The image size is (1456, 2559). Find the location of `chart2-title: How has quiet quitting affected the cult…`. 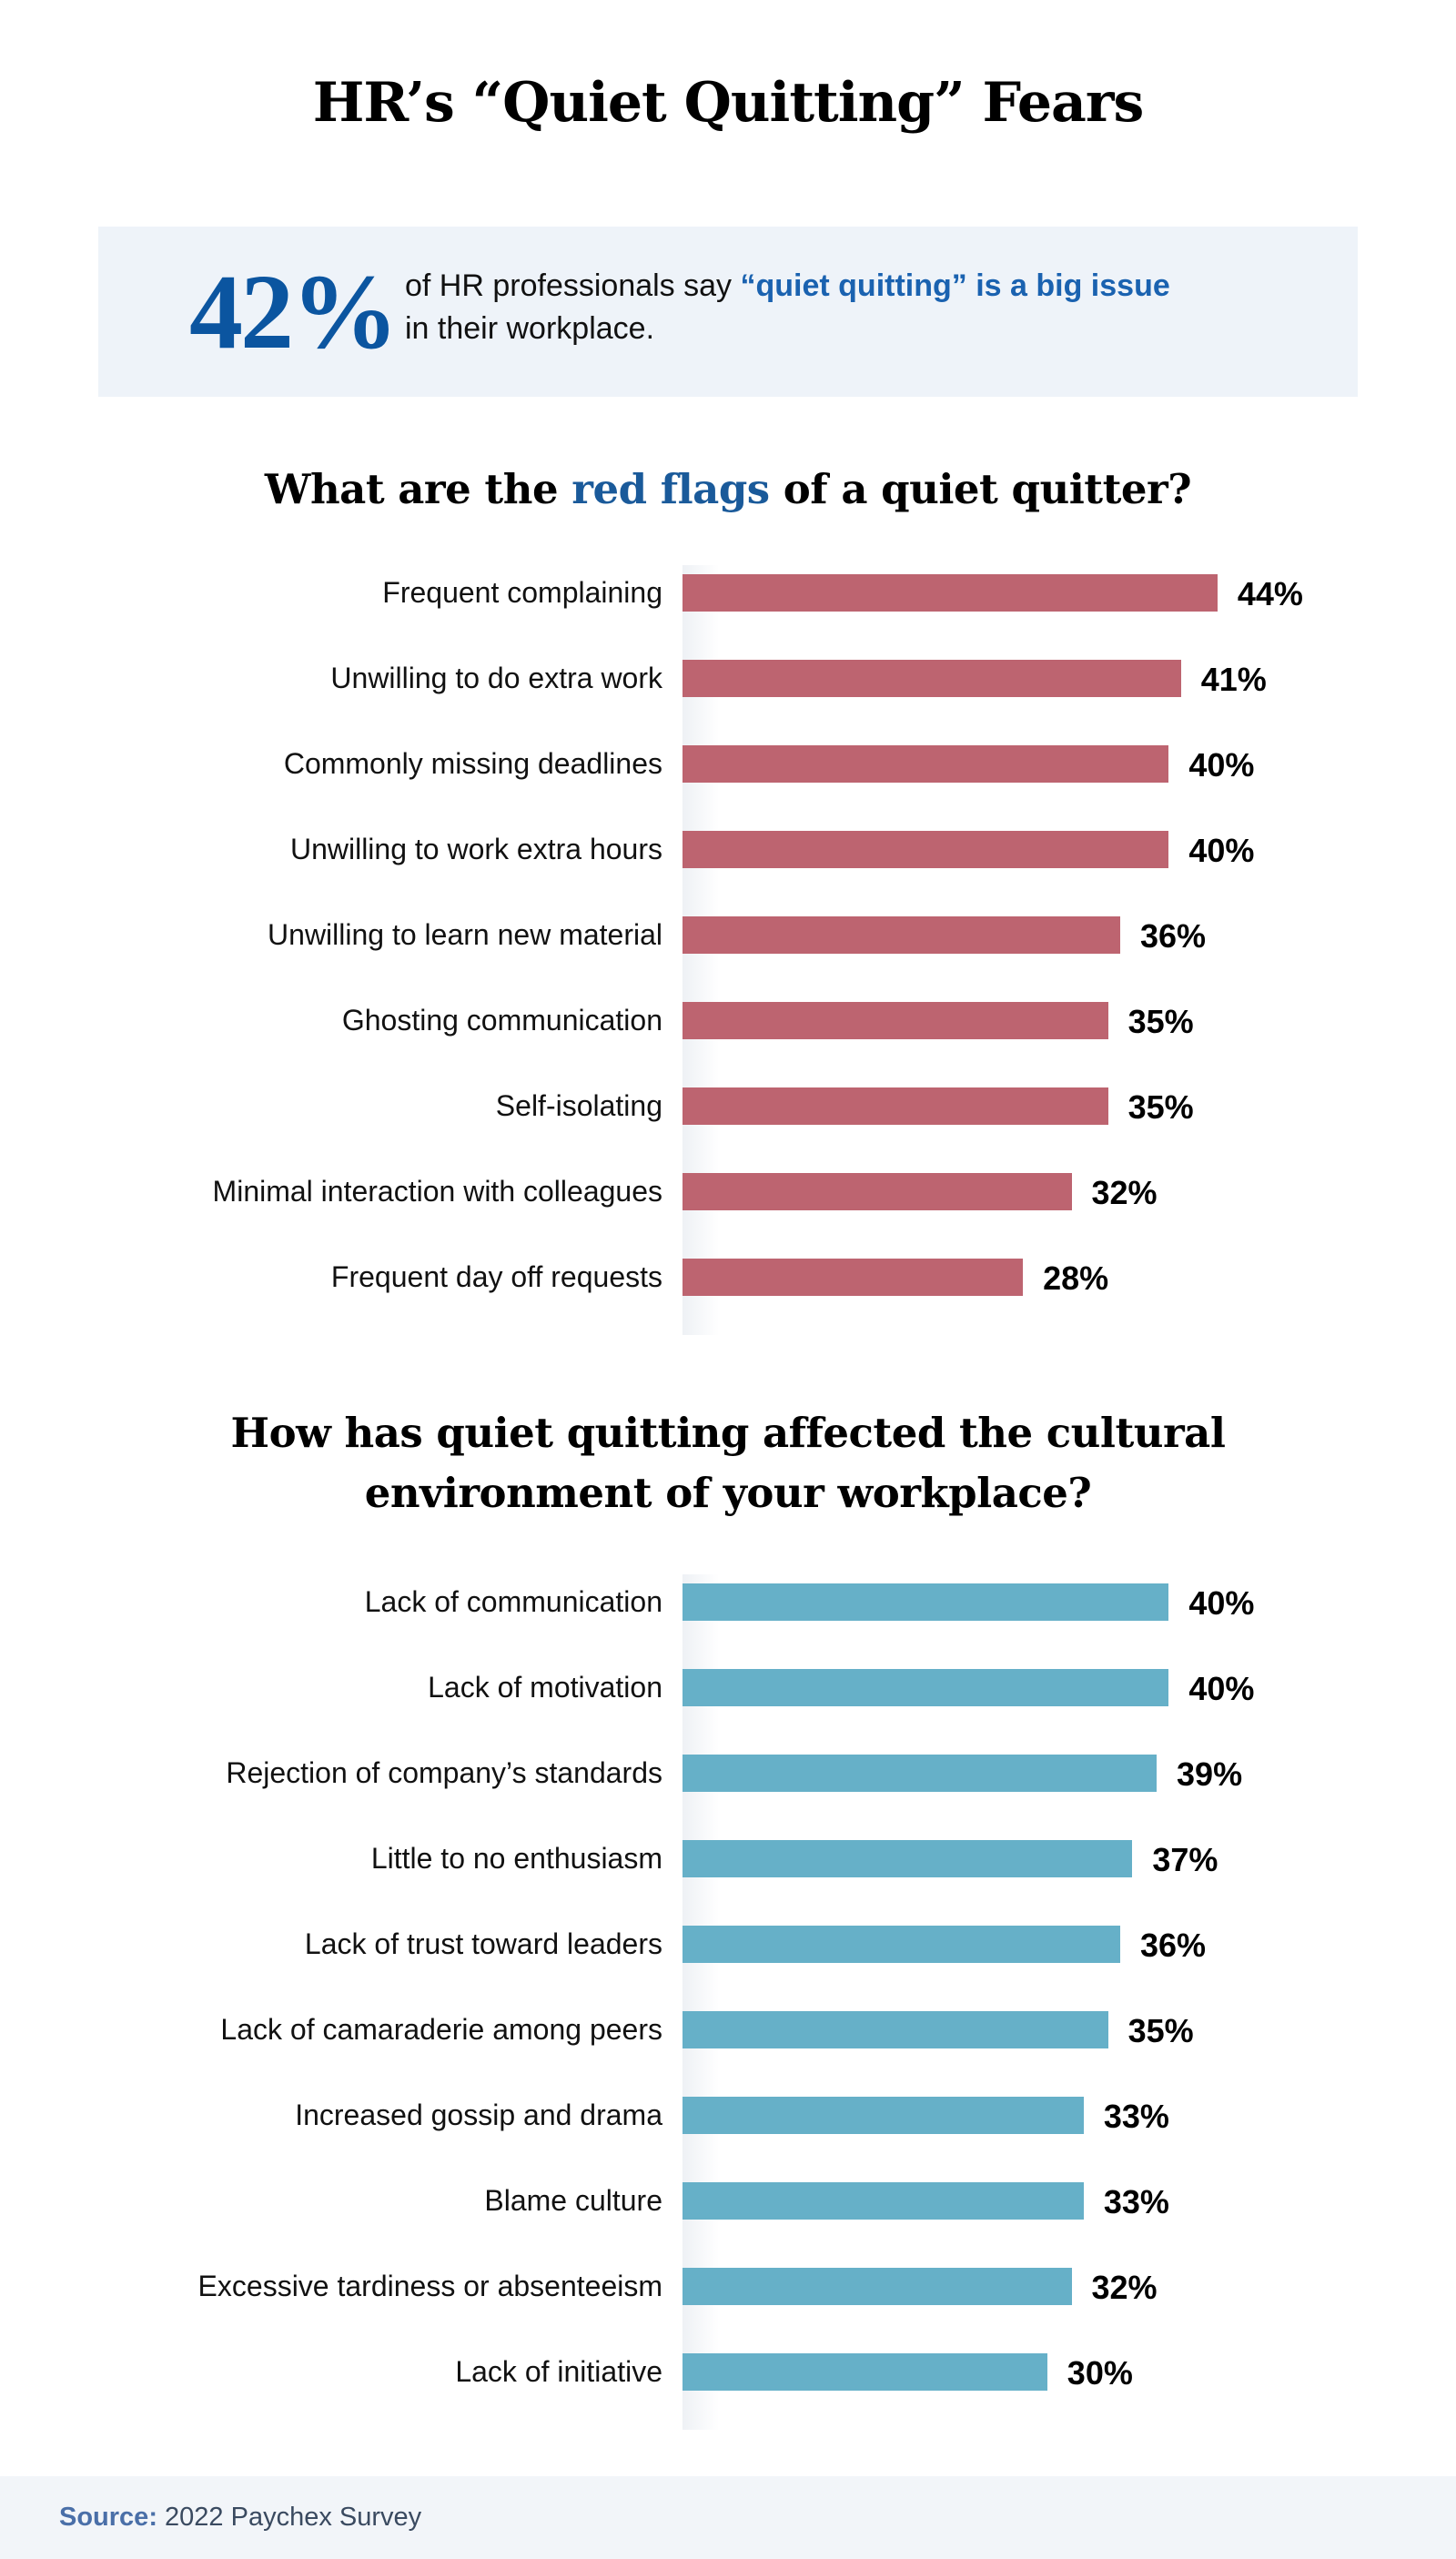

chart2-title: How has quiet quitting affected the cult… is located at coordinates (728, 1463).